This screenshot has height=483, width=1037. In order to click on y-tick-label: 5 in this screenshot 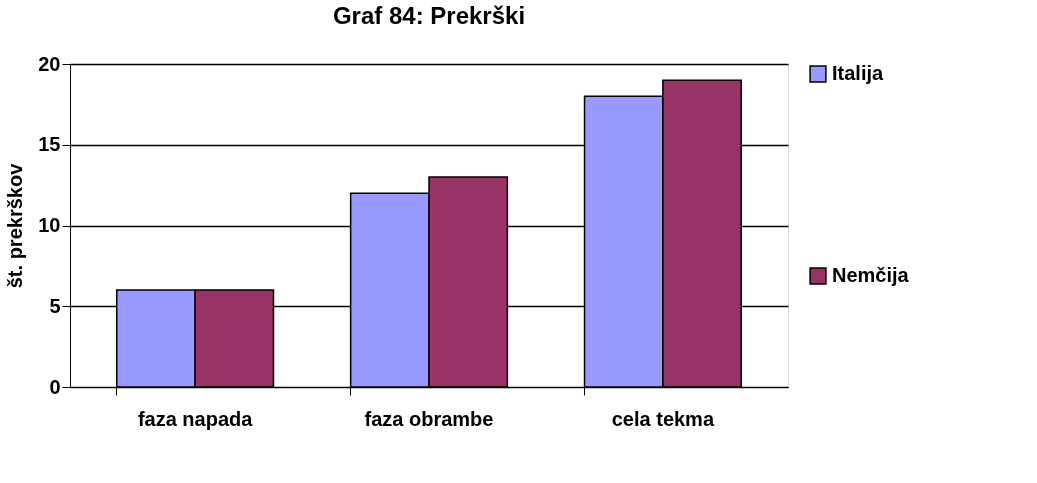, I will do `click(55, 305)`.